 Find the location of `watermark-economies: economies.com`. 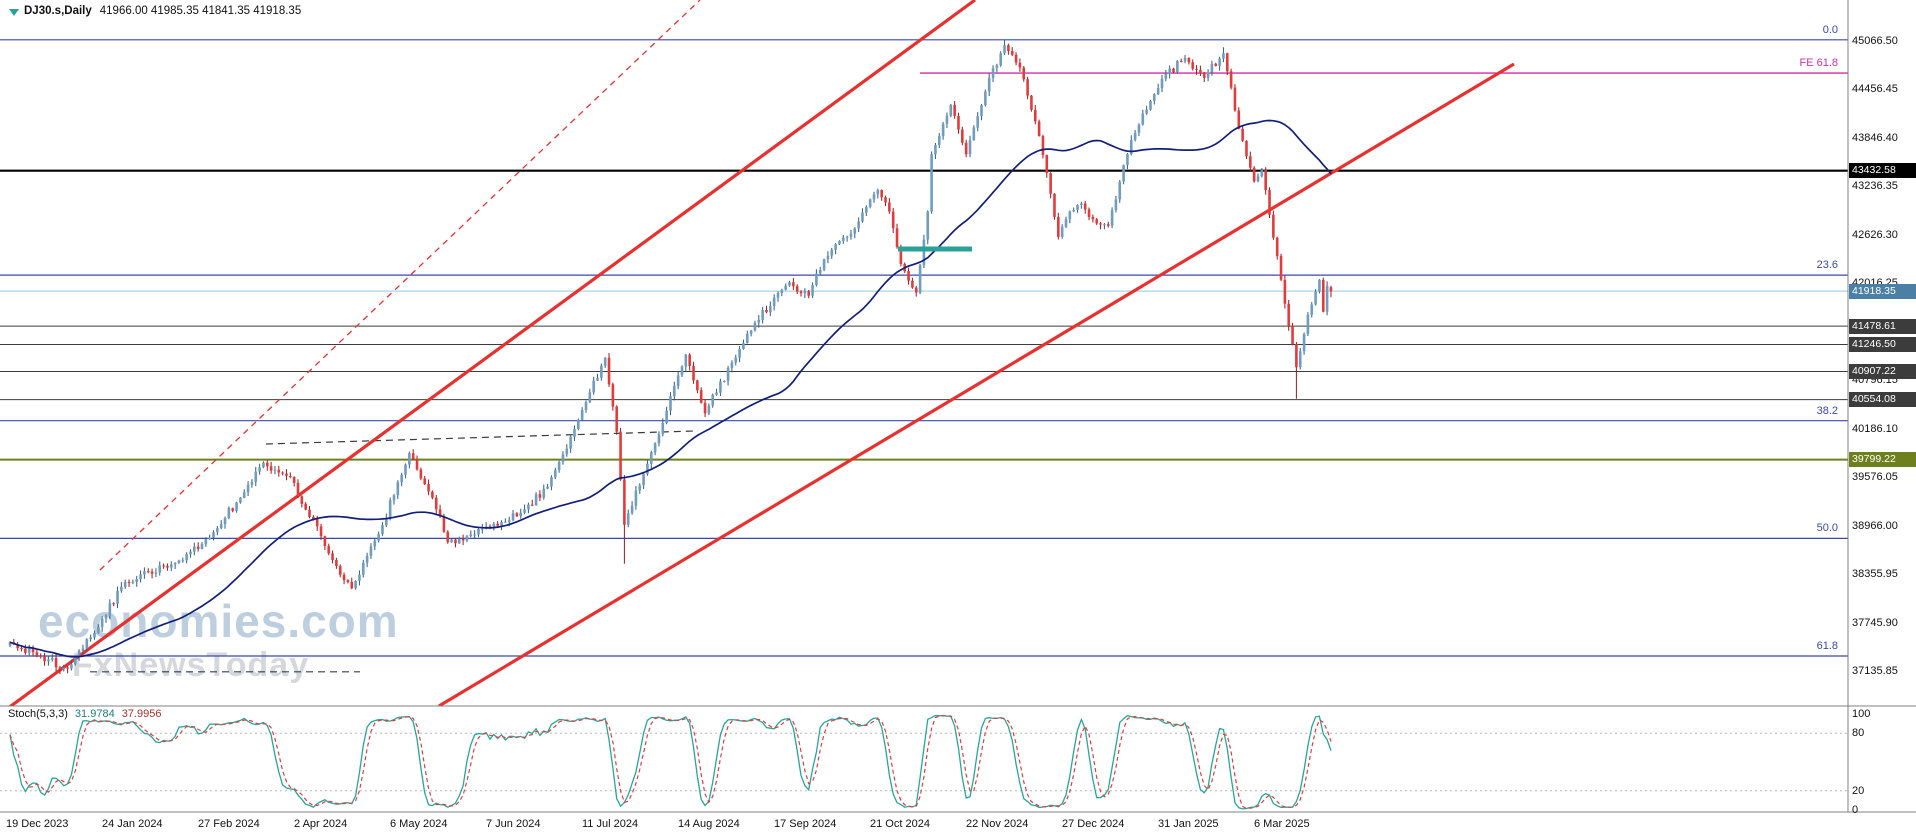

watermark-economies: economies.com is located at coordinates (218, 621).